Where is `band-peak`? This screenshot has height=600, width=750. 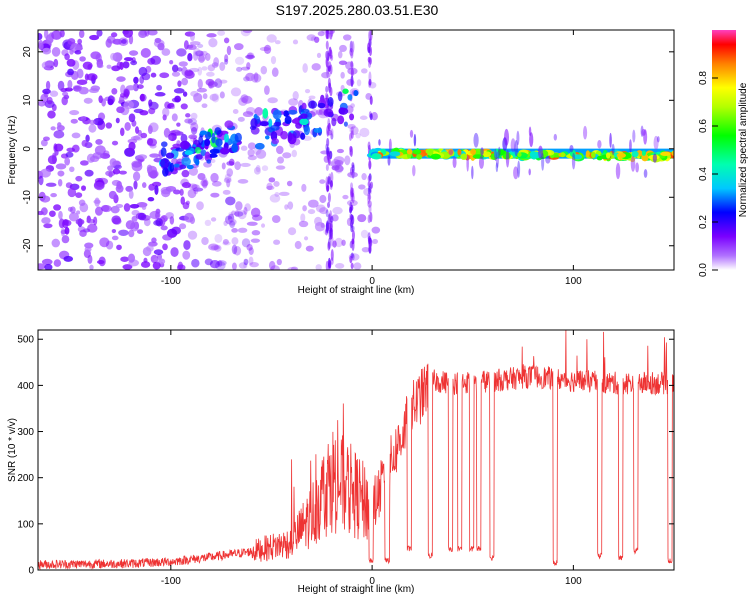
band-peak is located at coordinates (572, 153).